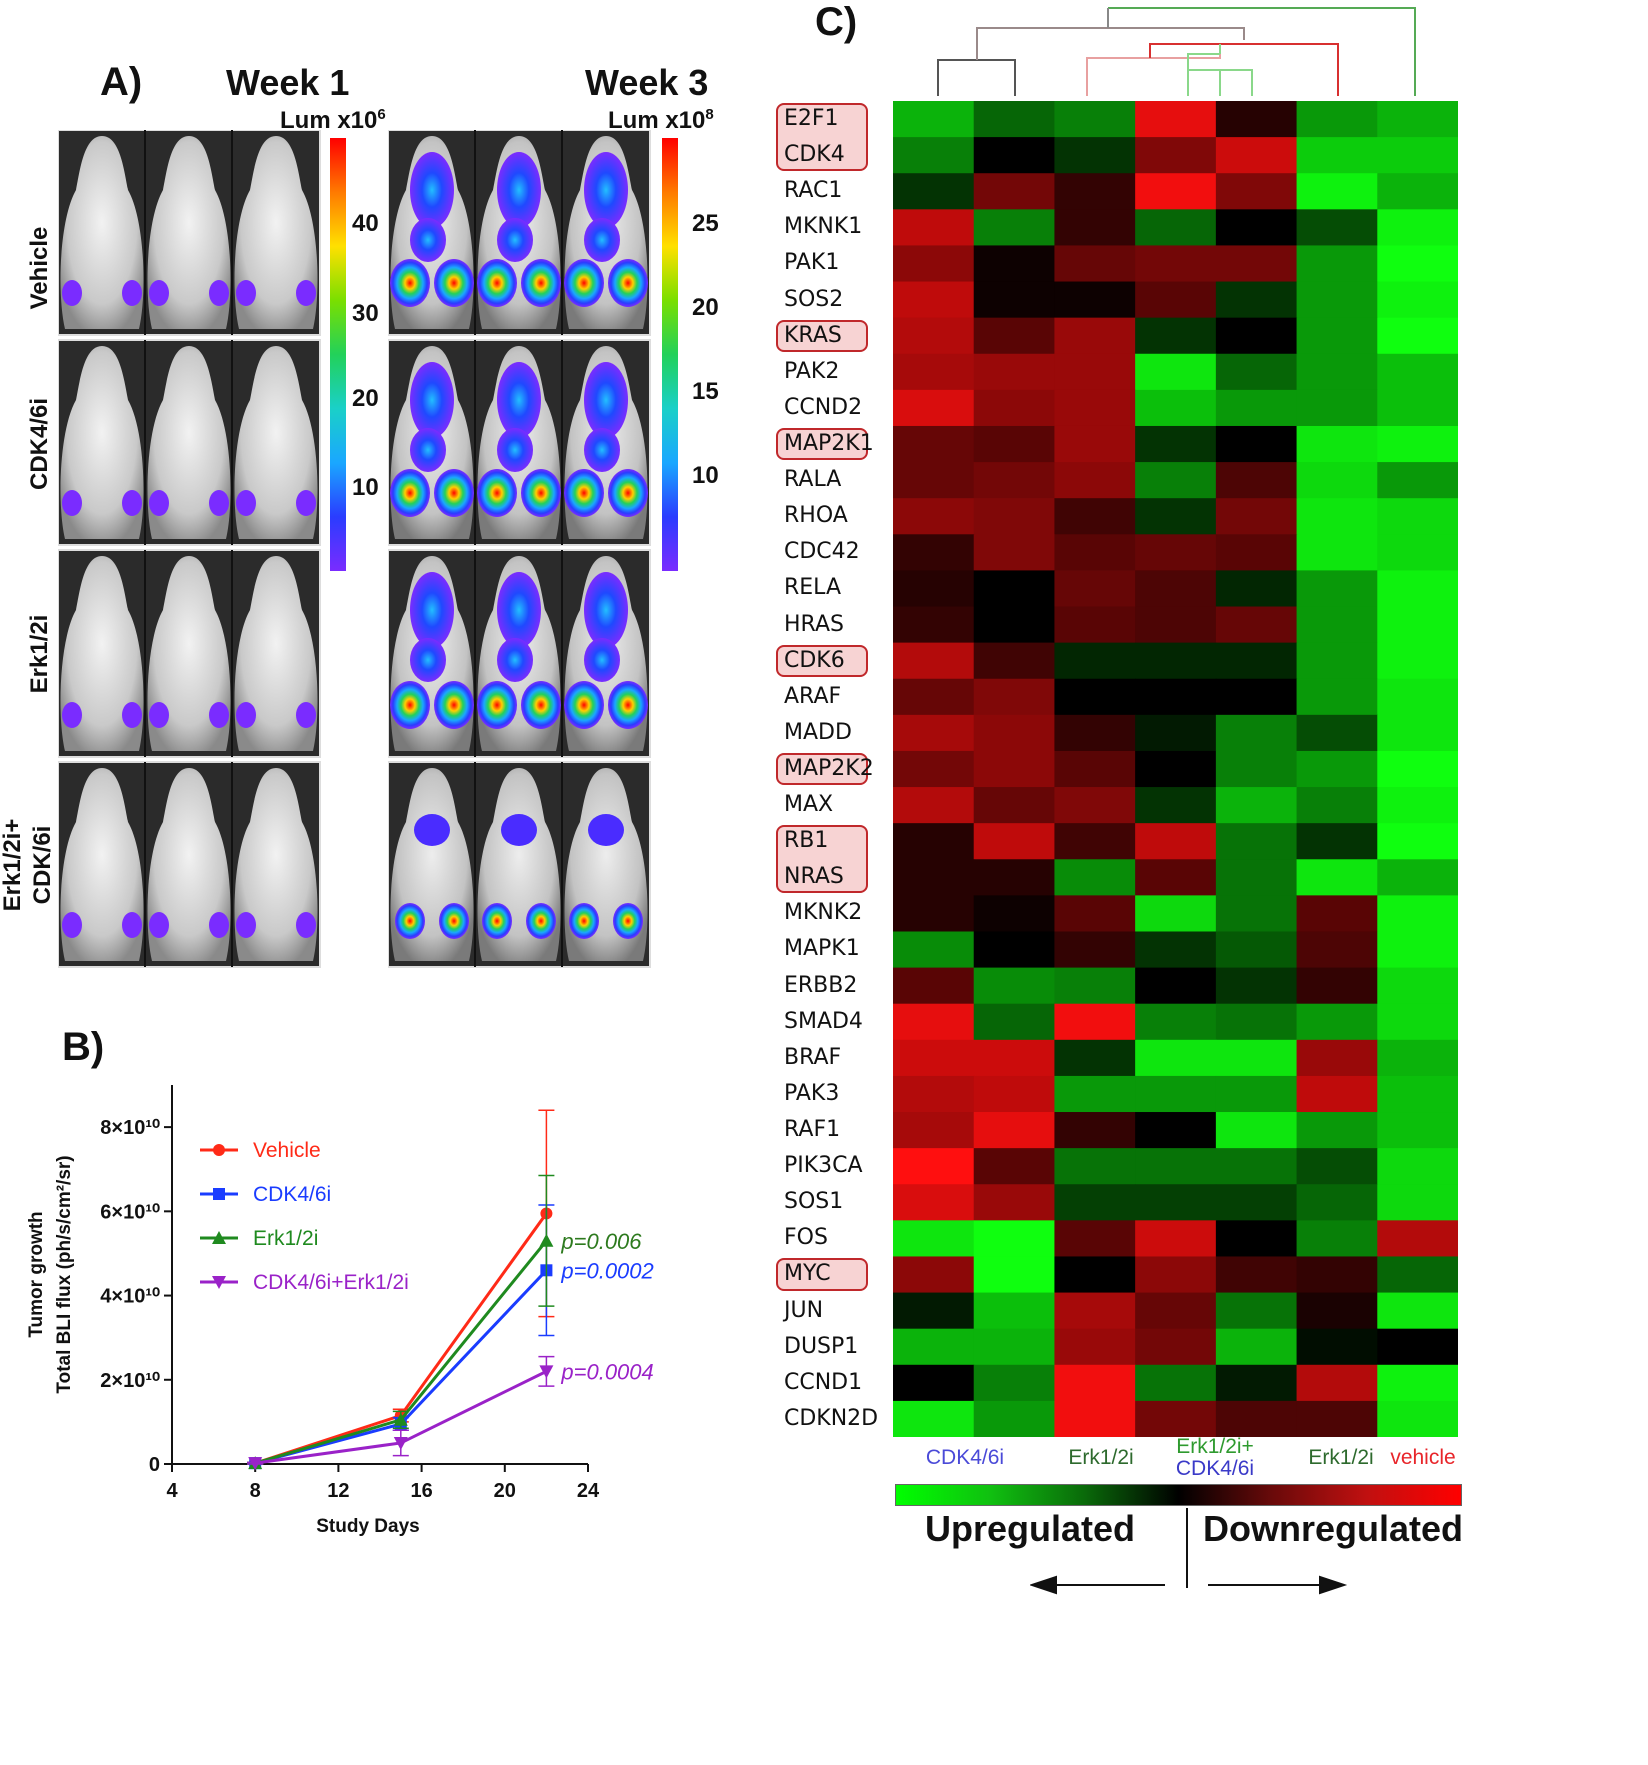 Image resolution: width=1648 pixels, height=1765 pixels. What do you see at coordinates (130, 1128) in the screenshot?
I see `y-tick-label: 8×10¹⁰` at bounding box center [130, 1128].